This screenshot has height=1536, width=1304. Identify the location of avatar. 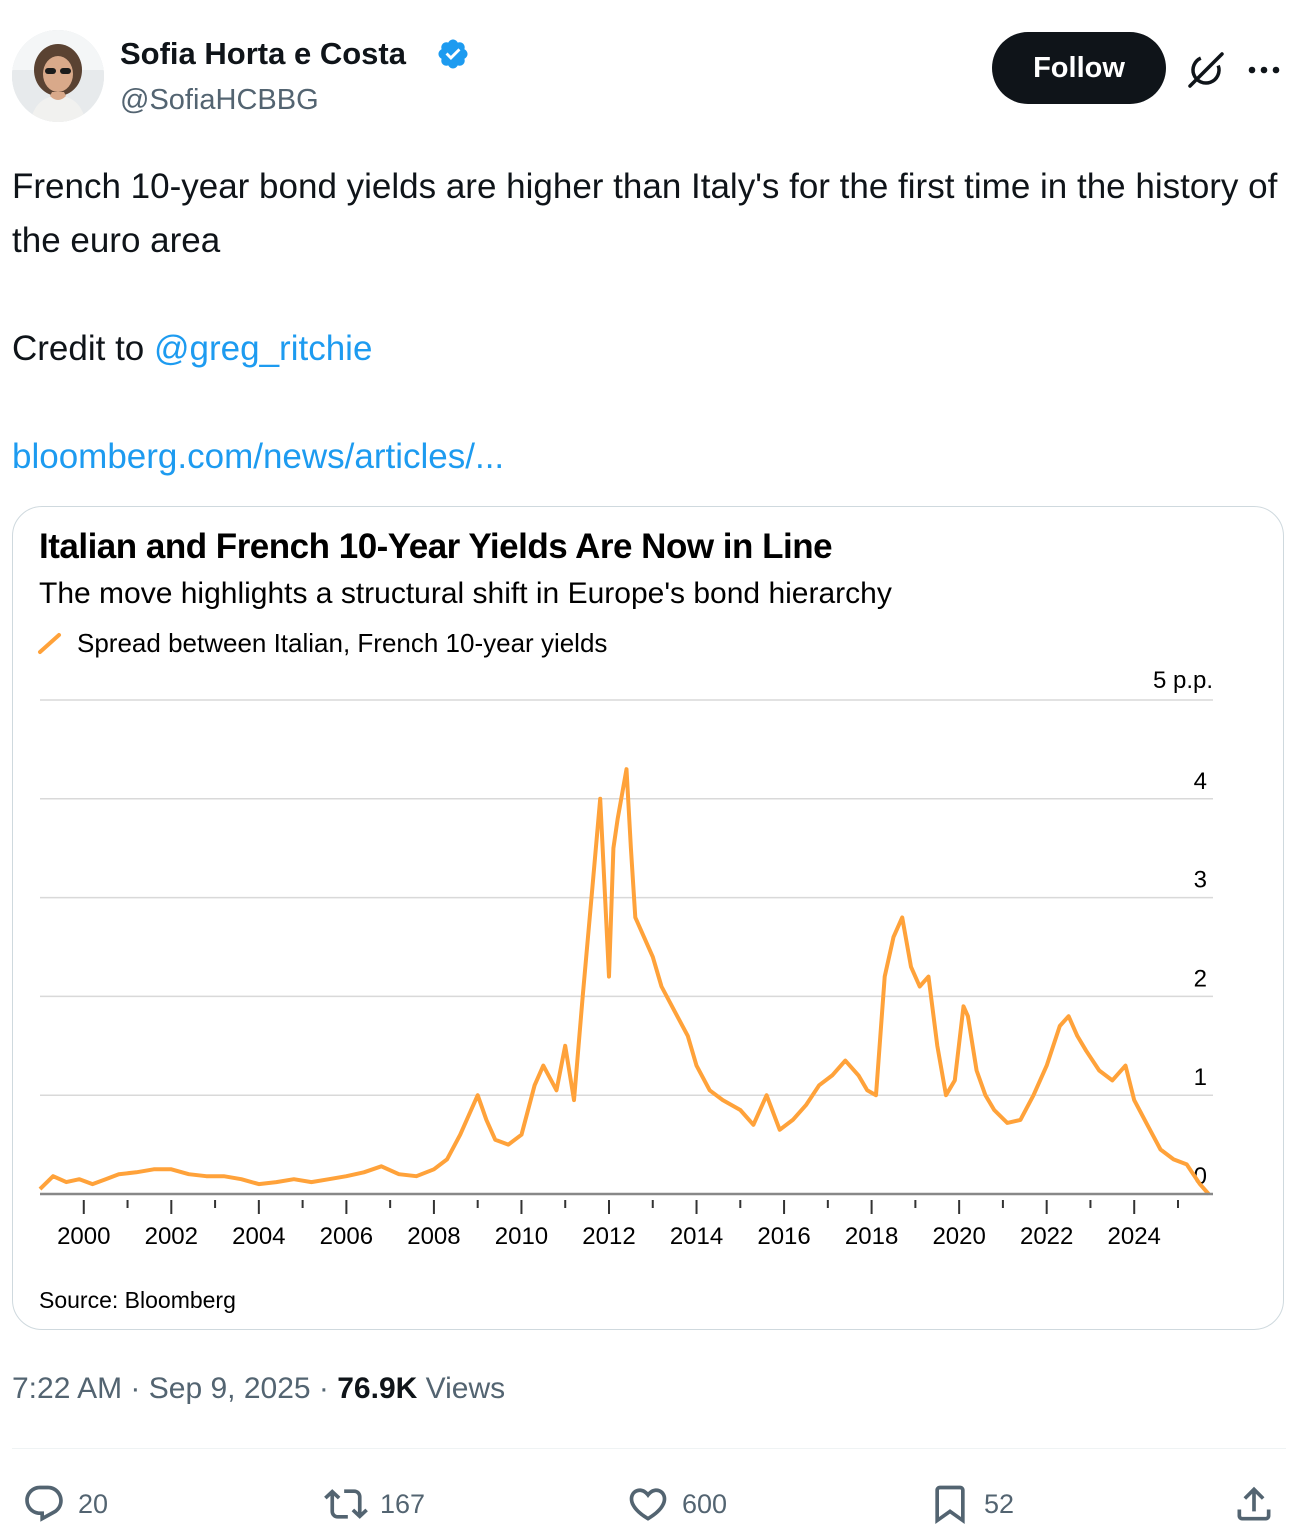
(58, 76).